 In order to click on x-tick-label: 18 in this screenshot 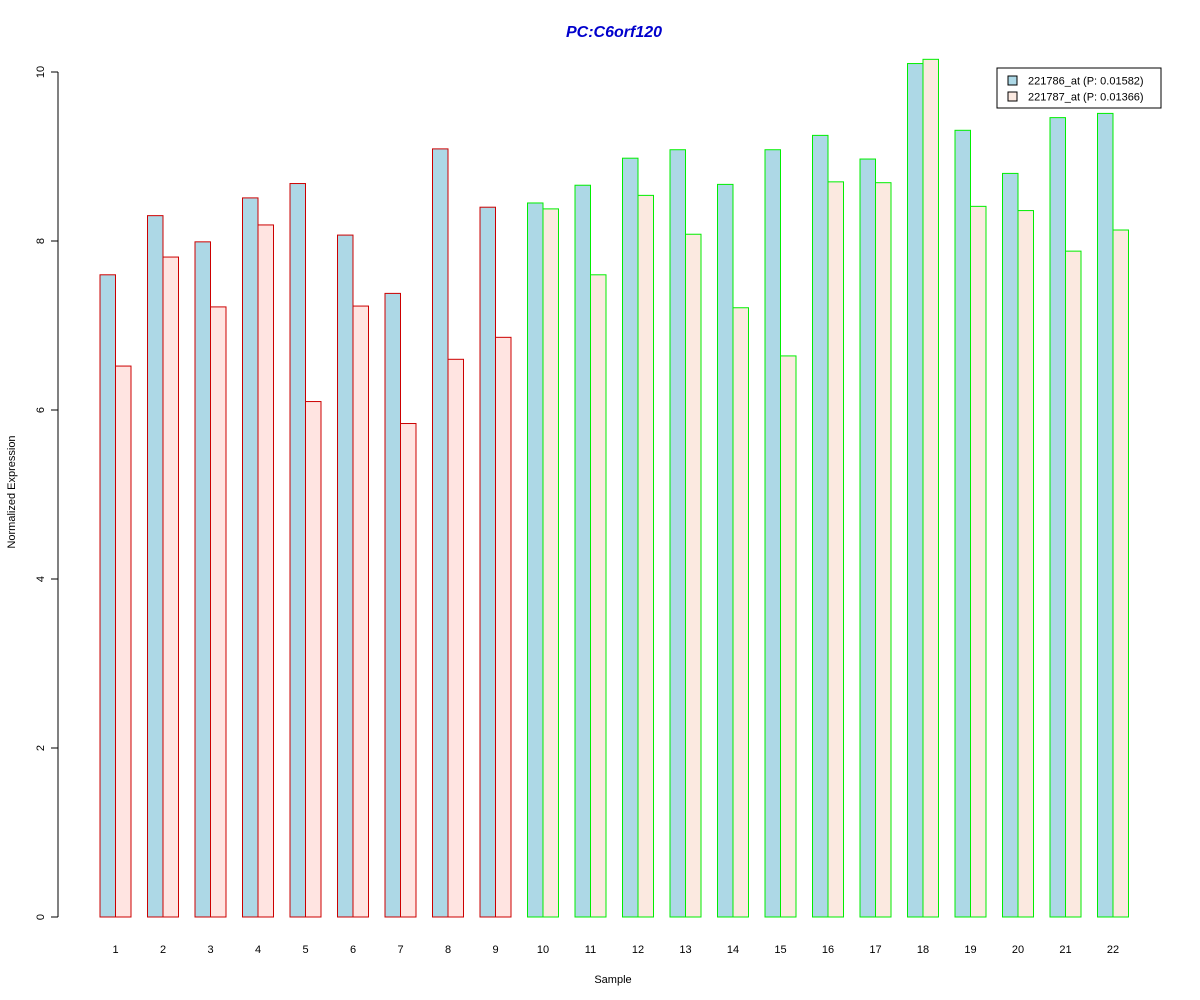, I will do `click(923, 950)`.